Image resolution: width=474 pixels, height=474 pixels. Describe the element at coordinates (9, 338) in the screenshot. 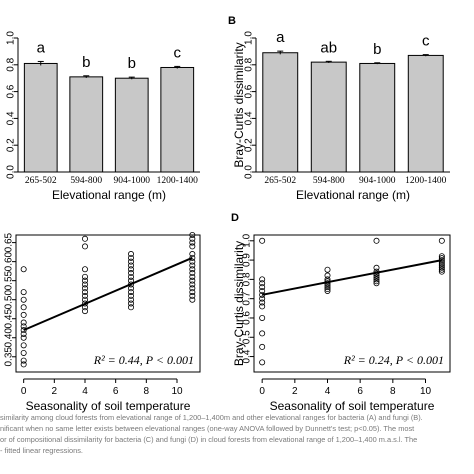

I see `y-tick-label: 0.40` at that location.